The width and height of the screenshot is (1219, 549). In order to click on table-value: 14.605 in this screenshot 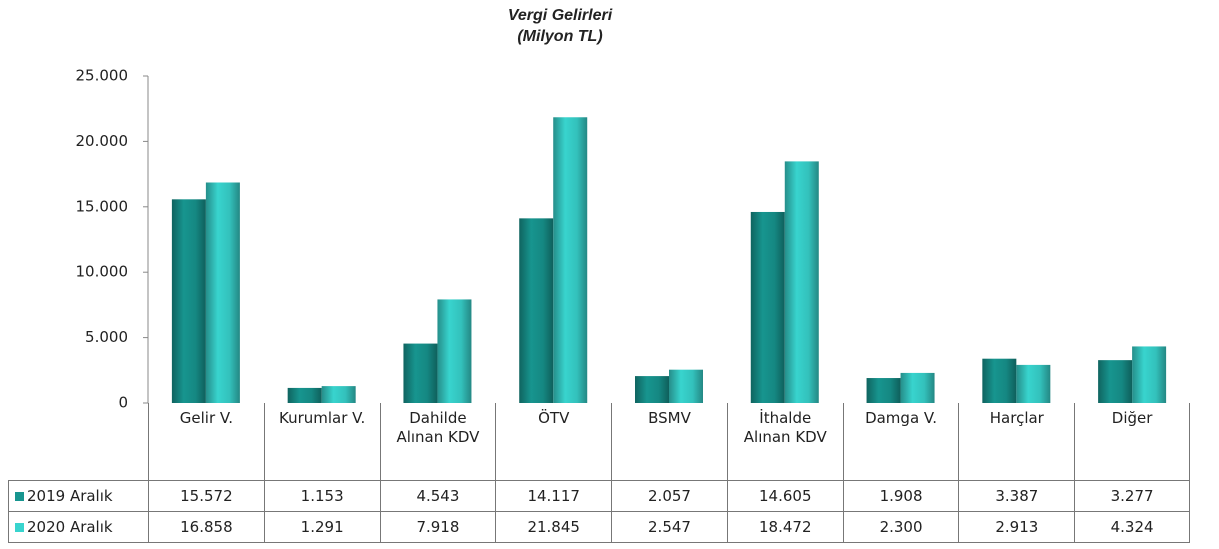, I will do `click(784, 495)`.